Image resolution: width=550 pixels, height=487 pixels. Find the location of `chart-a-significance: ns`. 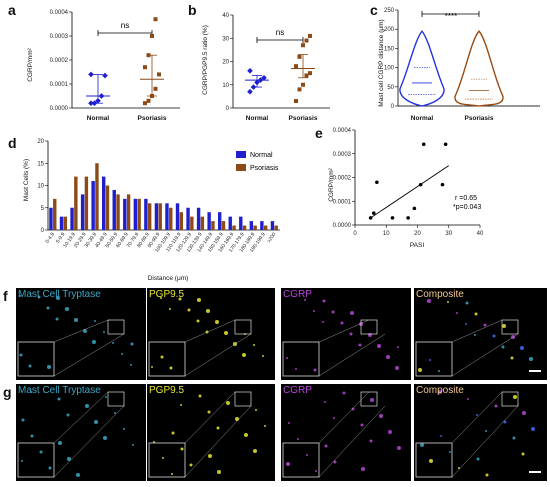

chart-a-significance: ns is located at coordinates (125, 25).